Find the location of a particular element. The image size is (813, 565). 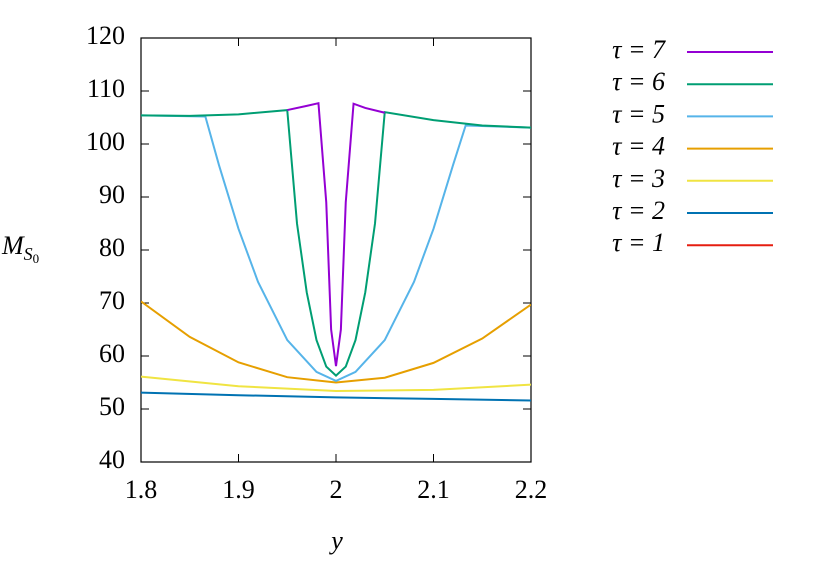

legend-label: τ = 3 is located at coordinates (638, 178).